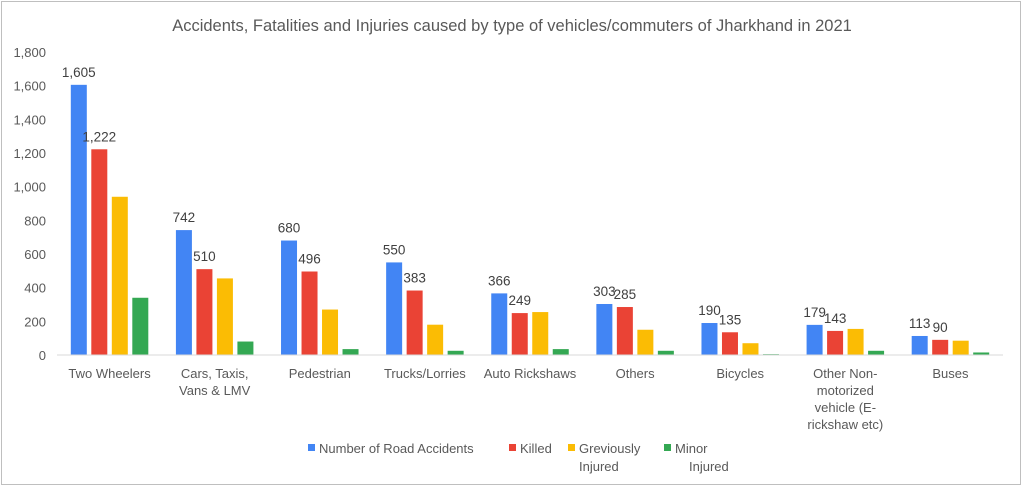 Image resolution: width=1024 pixels, height=488 pixels. What do you see at coordinates (35, 220) in the screenshot?
I see `y-tick-label: 800` at bounding box center [35, 220].